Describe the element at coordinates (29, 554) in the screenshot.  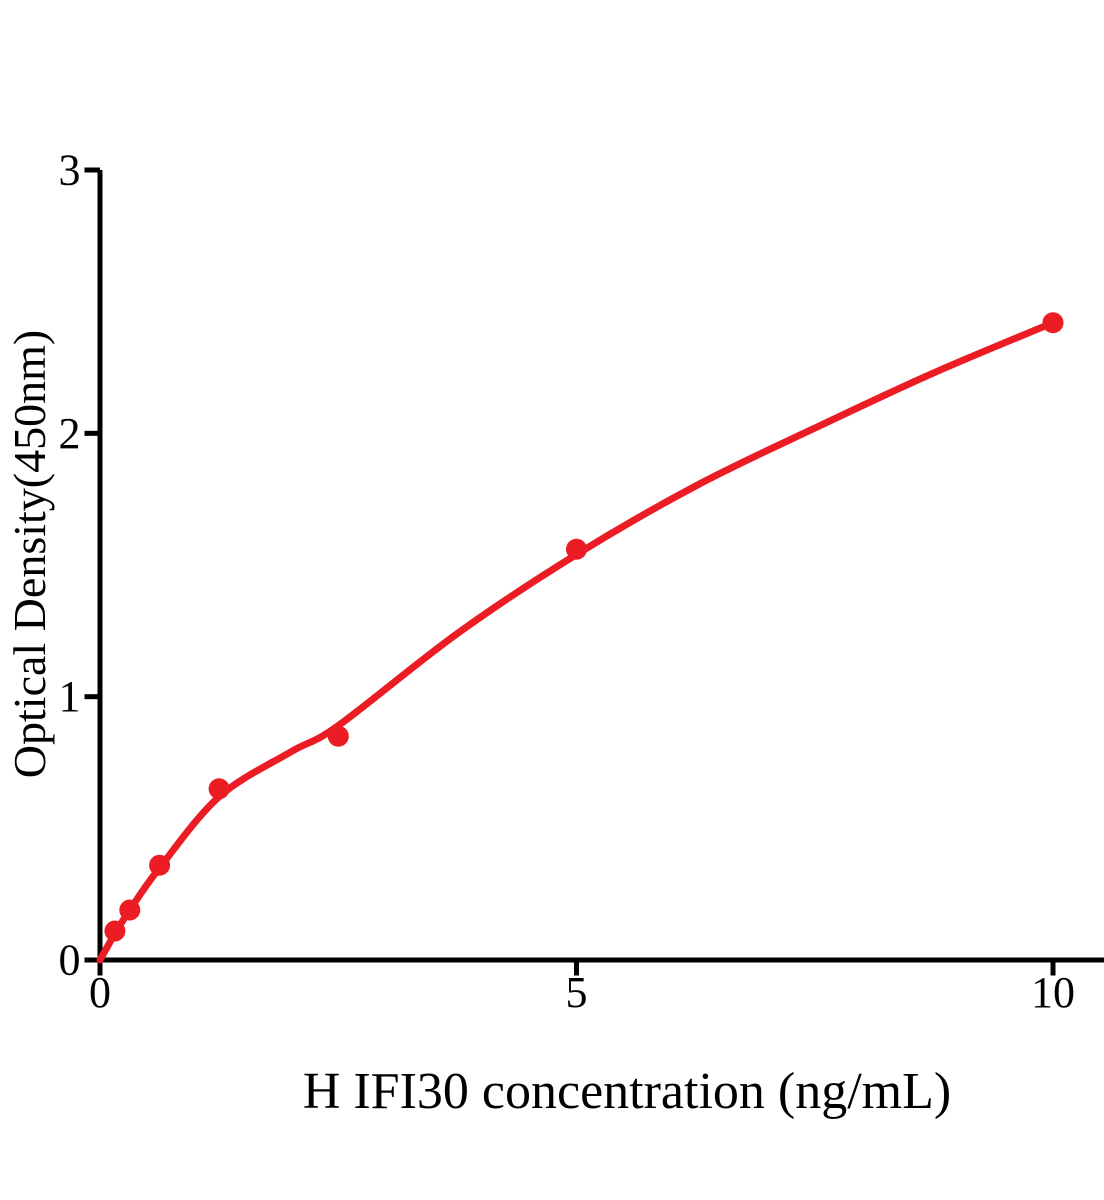
I see `y-axis-title: Optical Density(450nm)` at that location.